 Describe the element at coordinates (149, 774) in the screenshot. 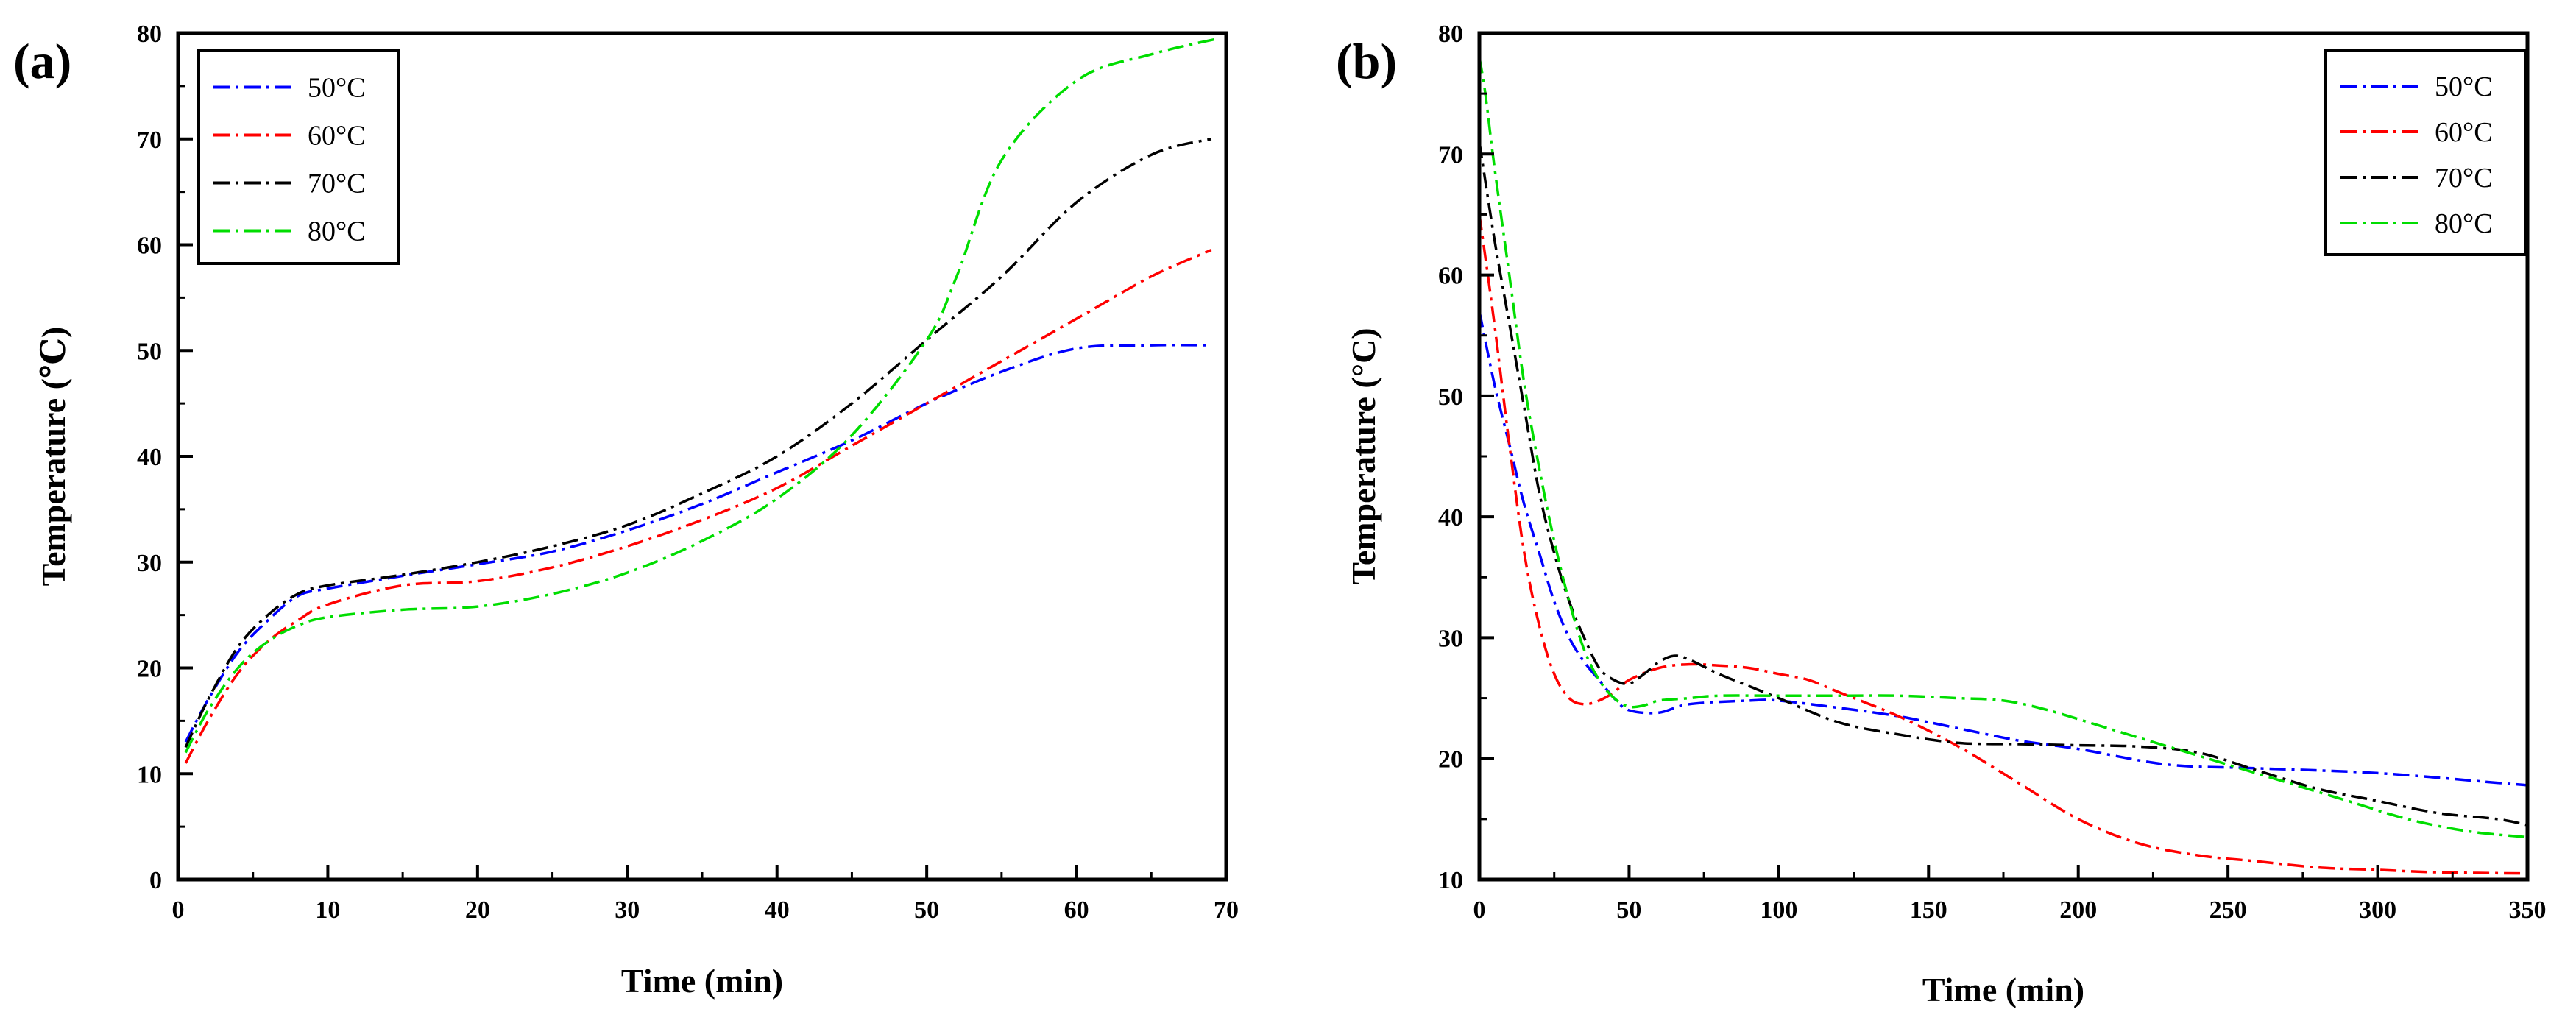

I see `panel-a-y-tick-label: 10` at that location.